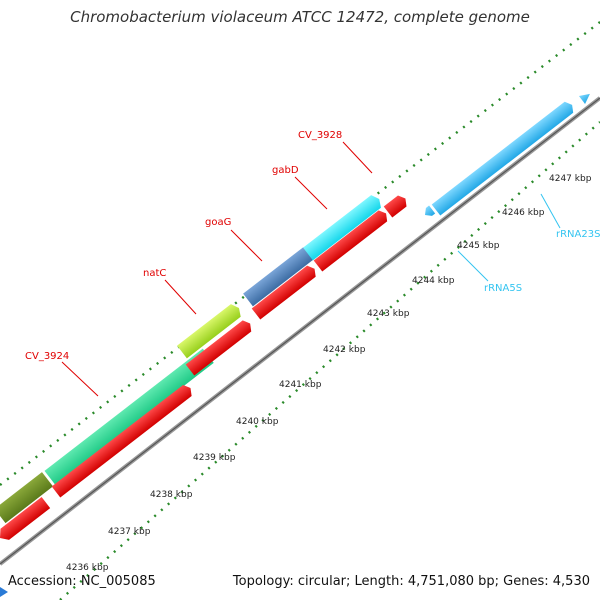  Describe the element at coordinates (87, 568) in the screenshot. I see `tick-label-4236: 4236 kbp` at that location.